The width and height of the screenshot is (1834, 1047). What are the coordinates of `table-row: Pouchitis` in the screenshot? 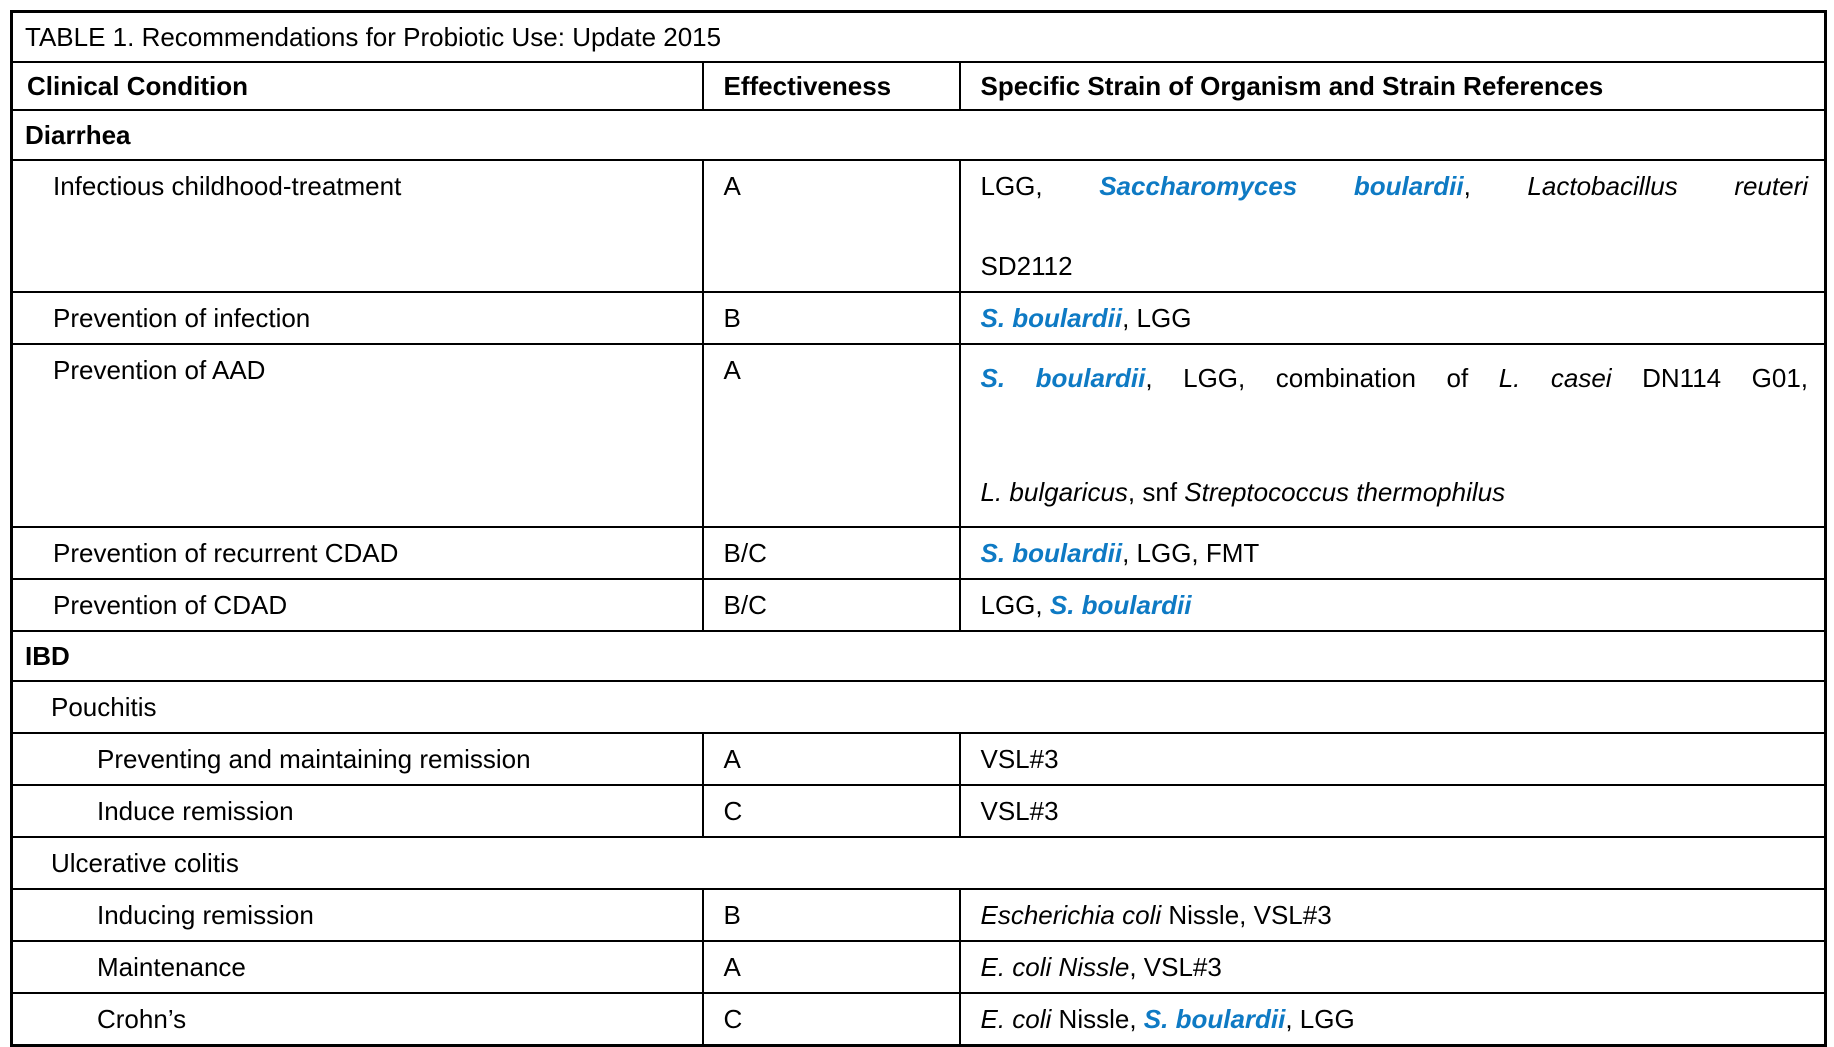 It's located at (918, 707).